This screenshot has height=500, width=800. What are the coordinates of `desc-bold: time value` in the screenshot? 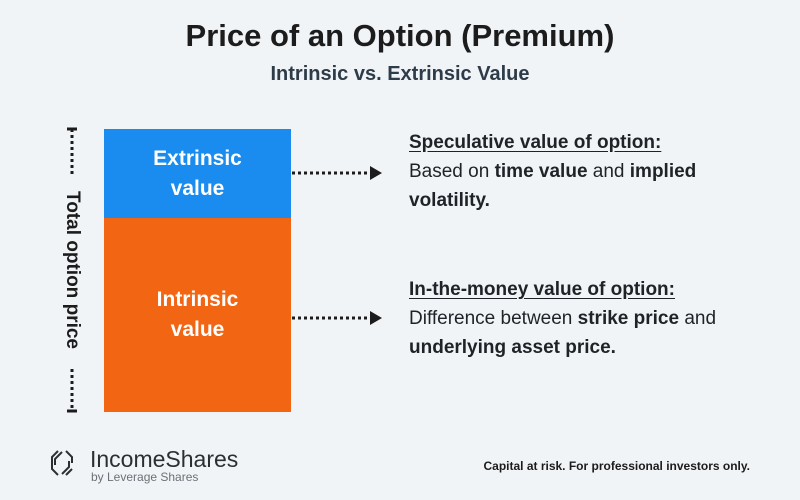 It's located at (541, 171).